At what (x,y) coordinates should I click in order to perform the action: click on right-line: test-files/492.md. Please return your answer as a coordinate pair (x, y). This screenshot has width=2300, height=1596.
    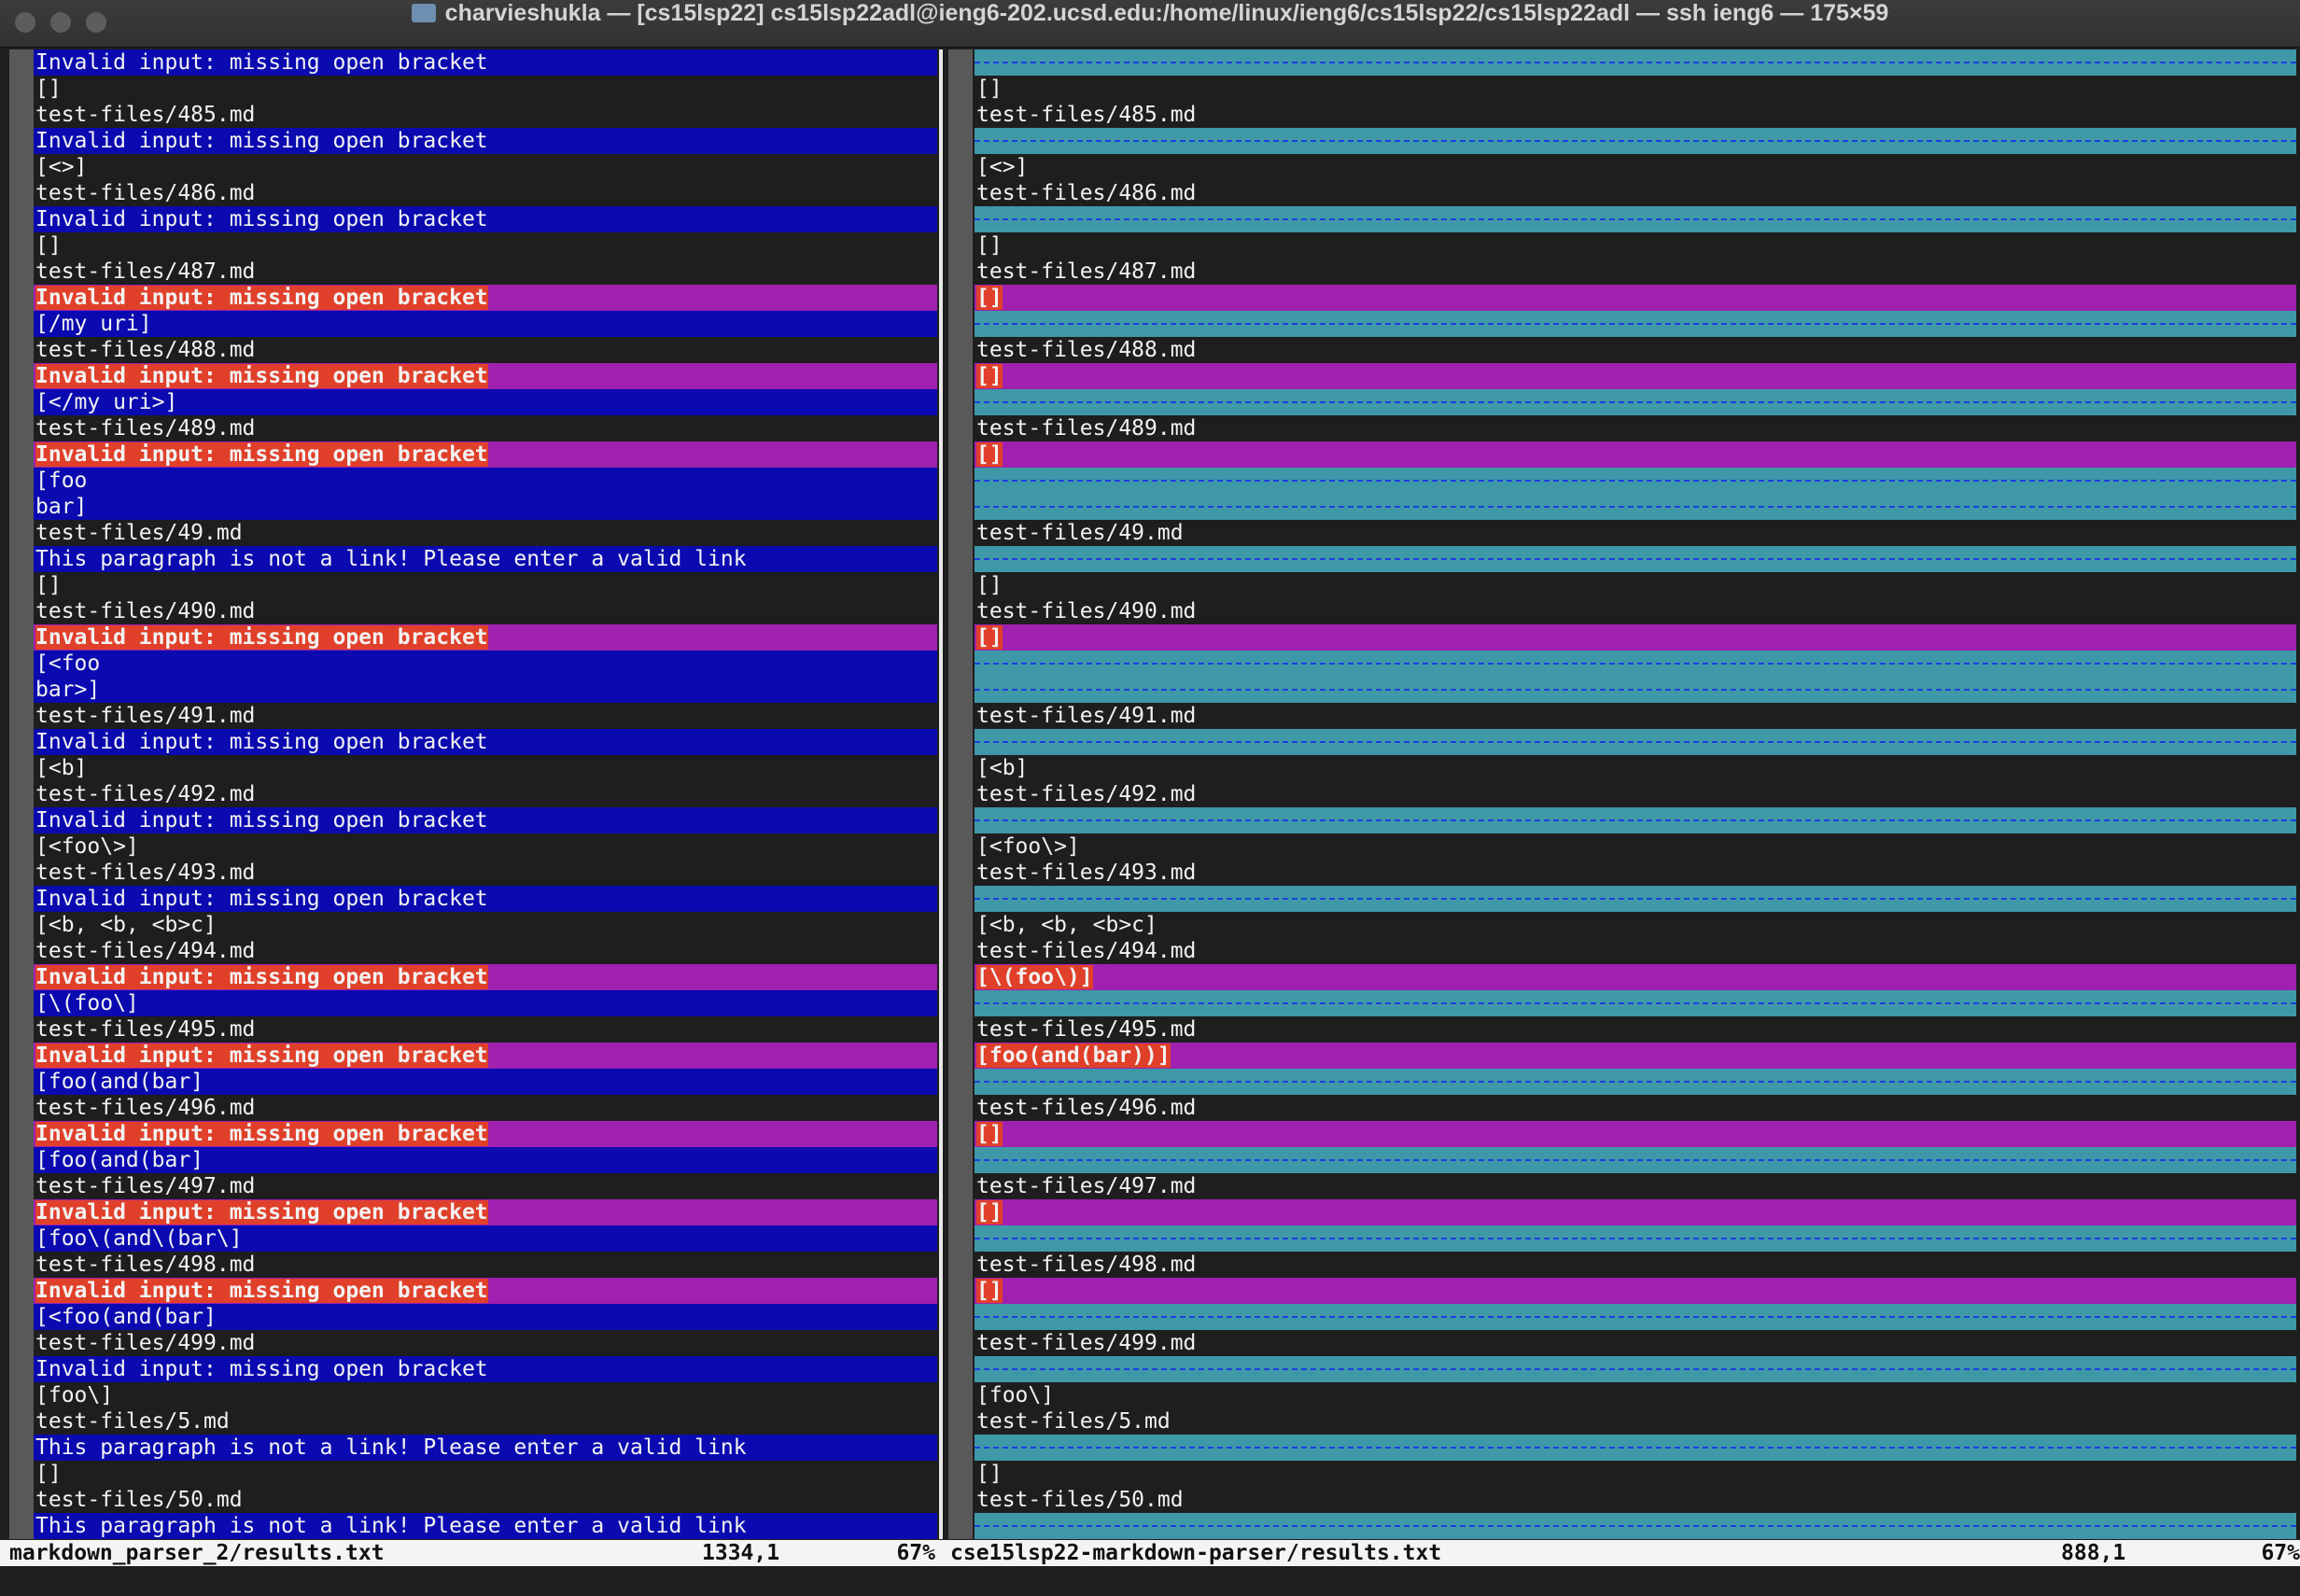
    Looking at the image, I should click on (1635, 794).